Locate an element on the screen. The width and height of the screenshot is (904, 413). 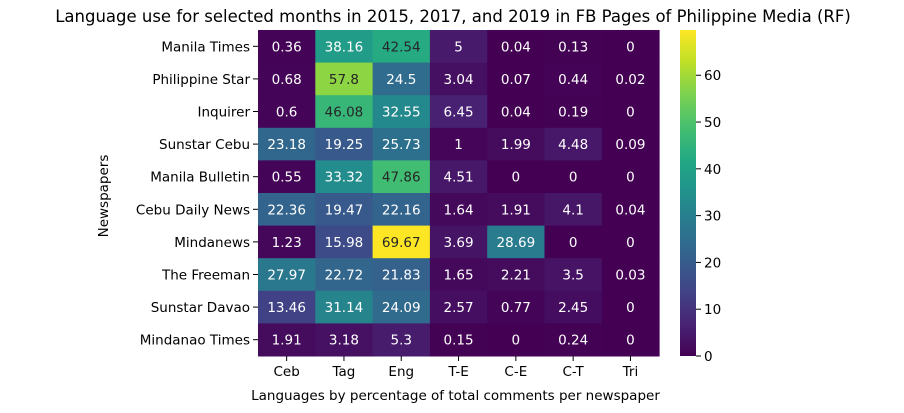
y-tick-label: Manila Bulletin is located at coordinates (200, 178).